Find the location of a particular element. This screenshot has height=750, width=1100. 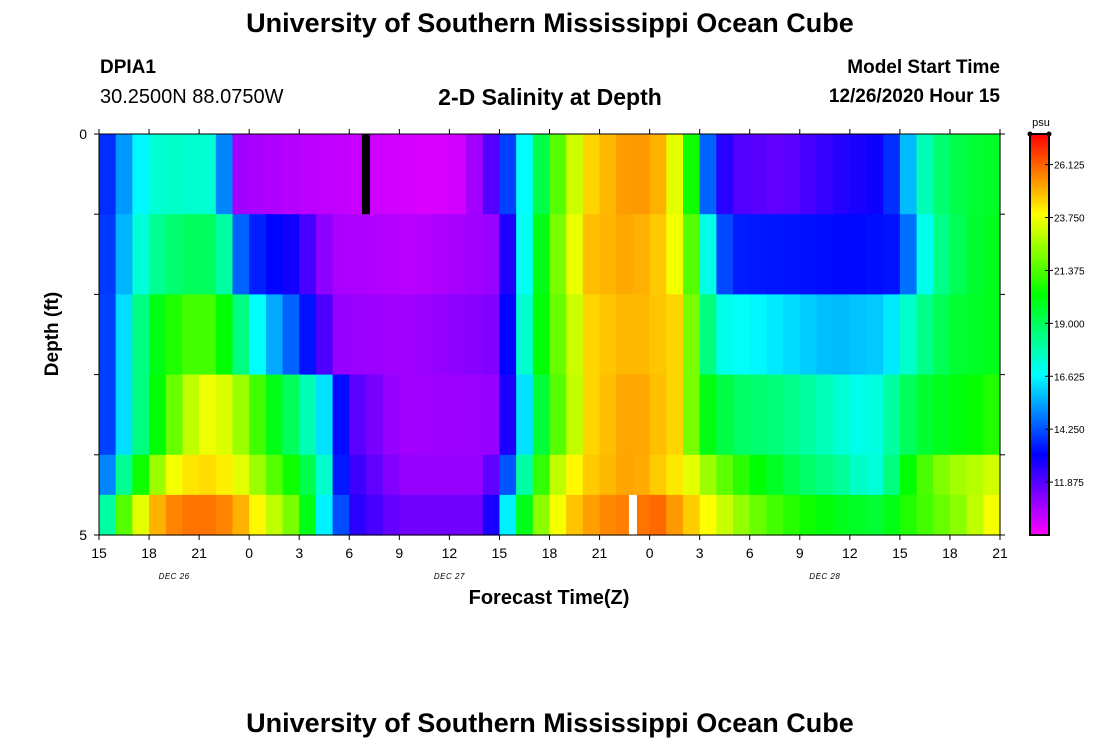

colorbar-tick-label: 11.875 is located at coordinates (1069, 483).